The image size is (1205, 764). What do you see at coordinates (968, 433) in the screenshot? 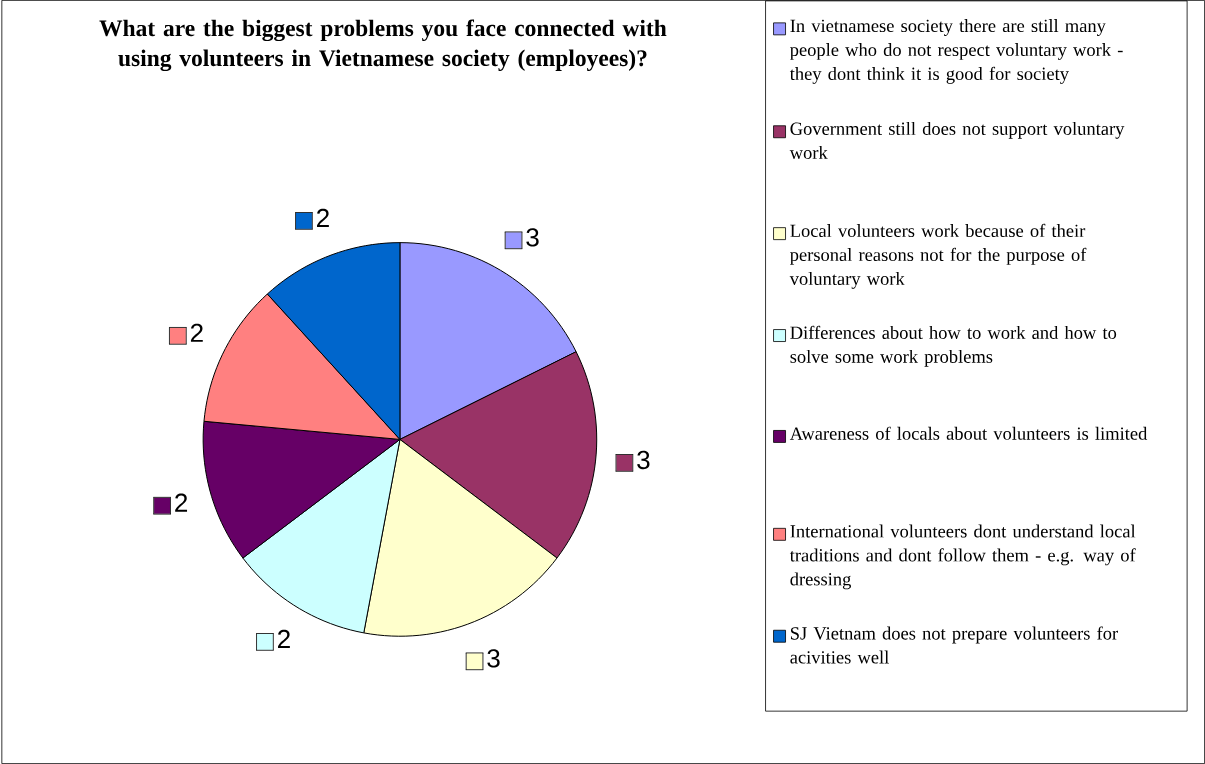
I see `legend-label: Awareness of locals about volunteers is limited` at bounding box center [968, 433].